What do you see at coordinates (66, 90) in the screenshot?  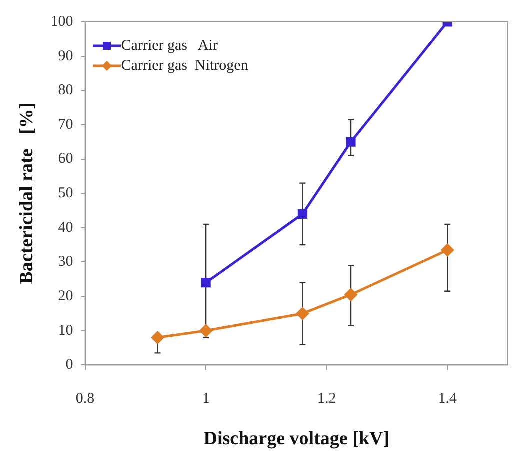 I see `y-tick-label: 80` at bounding box center [66, 90].